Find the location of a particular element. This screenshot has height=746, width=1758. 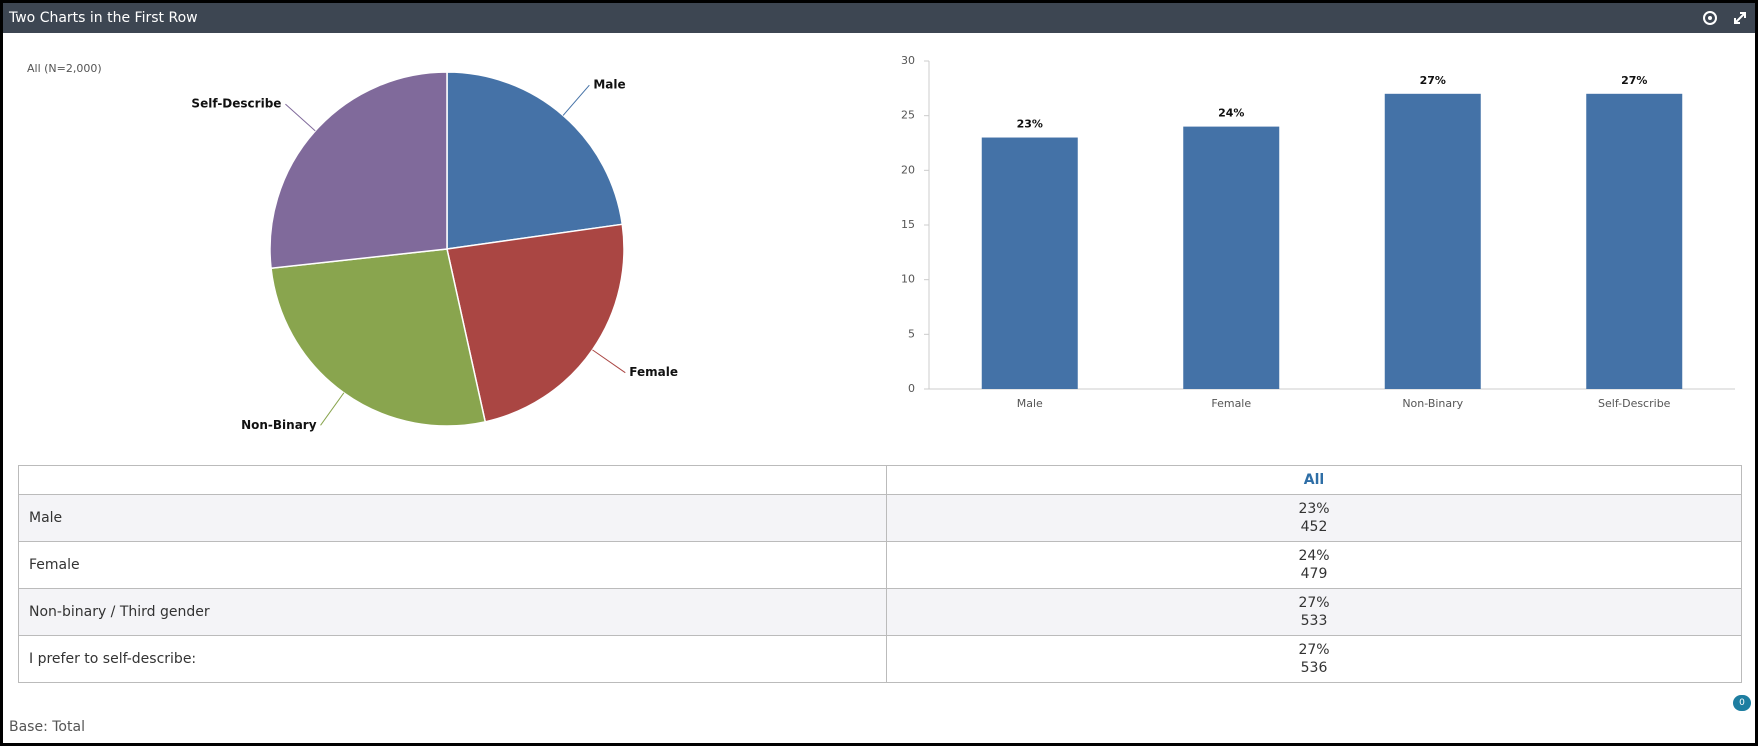

table-row: Male 23% 452 is located at coordinates (880, 518).